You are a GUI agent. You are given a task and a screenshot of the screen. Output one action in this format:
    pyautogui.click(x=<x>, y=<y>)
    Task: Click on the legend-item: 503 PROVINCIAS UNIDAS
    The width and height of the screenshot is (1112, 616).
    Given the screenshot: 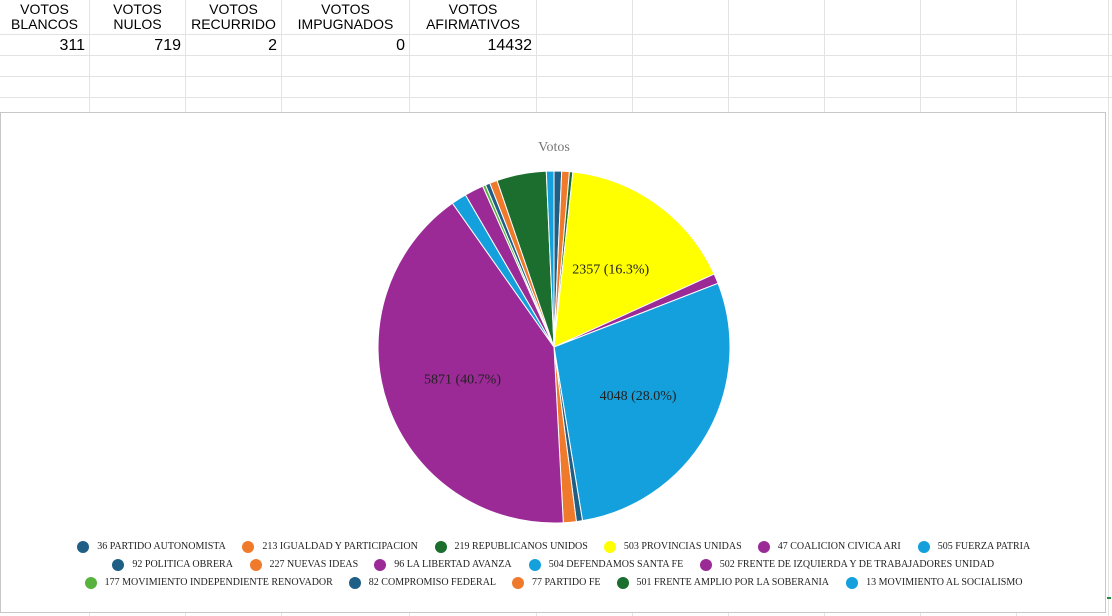 What is the action you would take?
    pyautogui.click(x=672, y=547)
    